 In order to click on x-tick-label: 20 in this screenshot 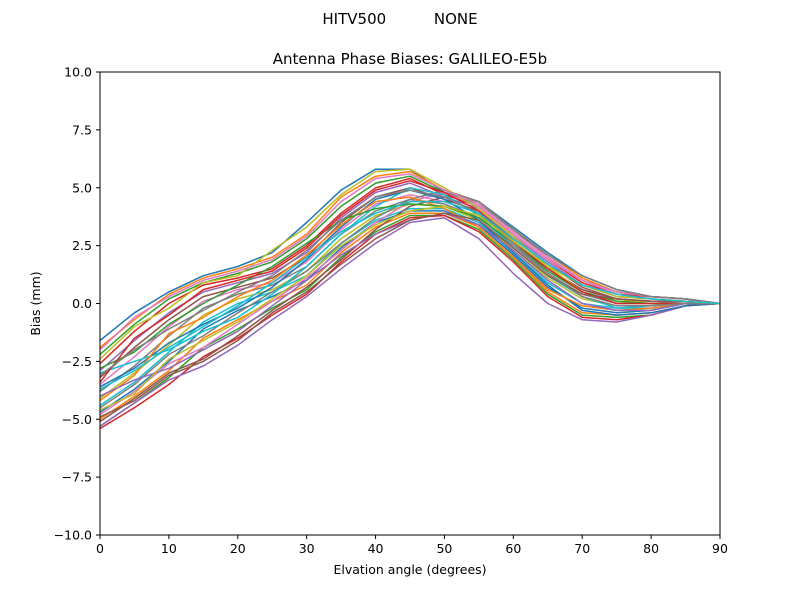, I will do `click(238, 548)`.